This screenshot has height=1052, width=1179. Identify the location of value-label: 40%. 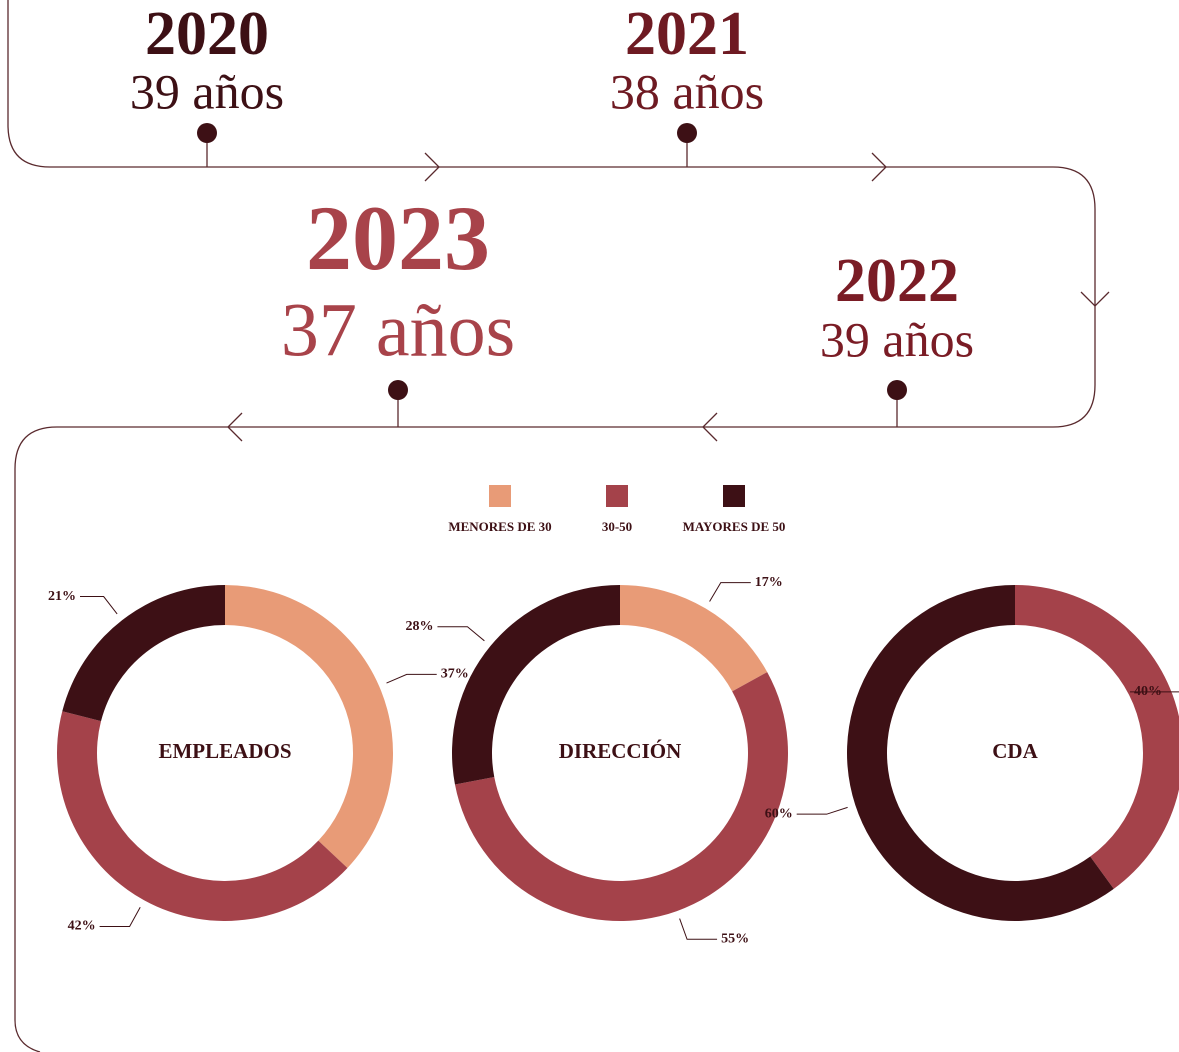
(1148, 691).